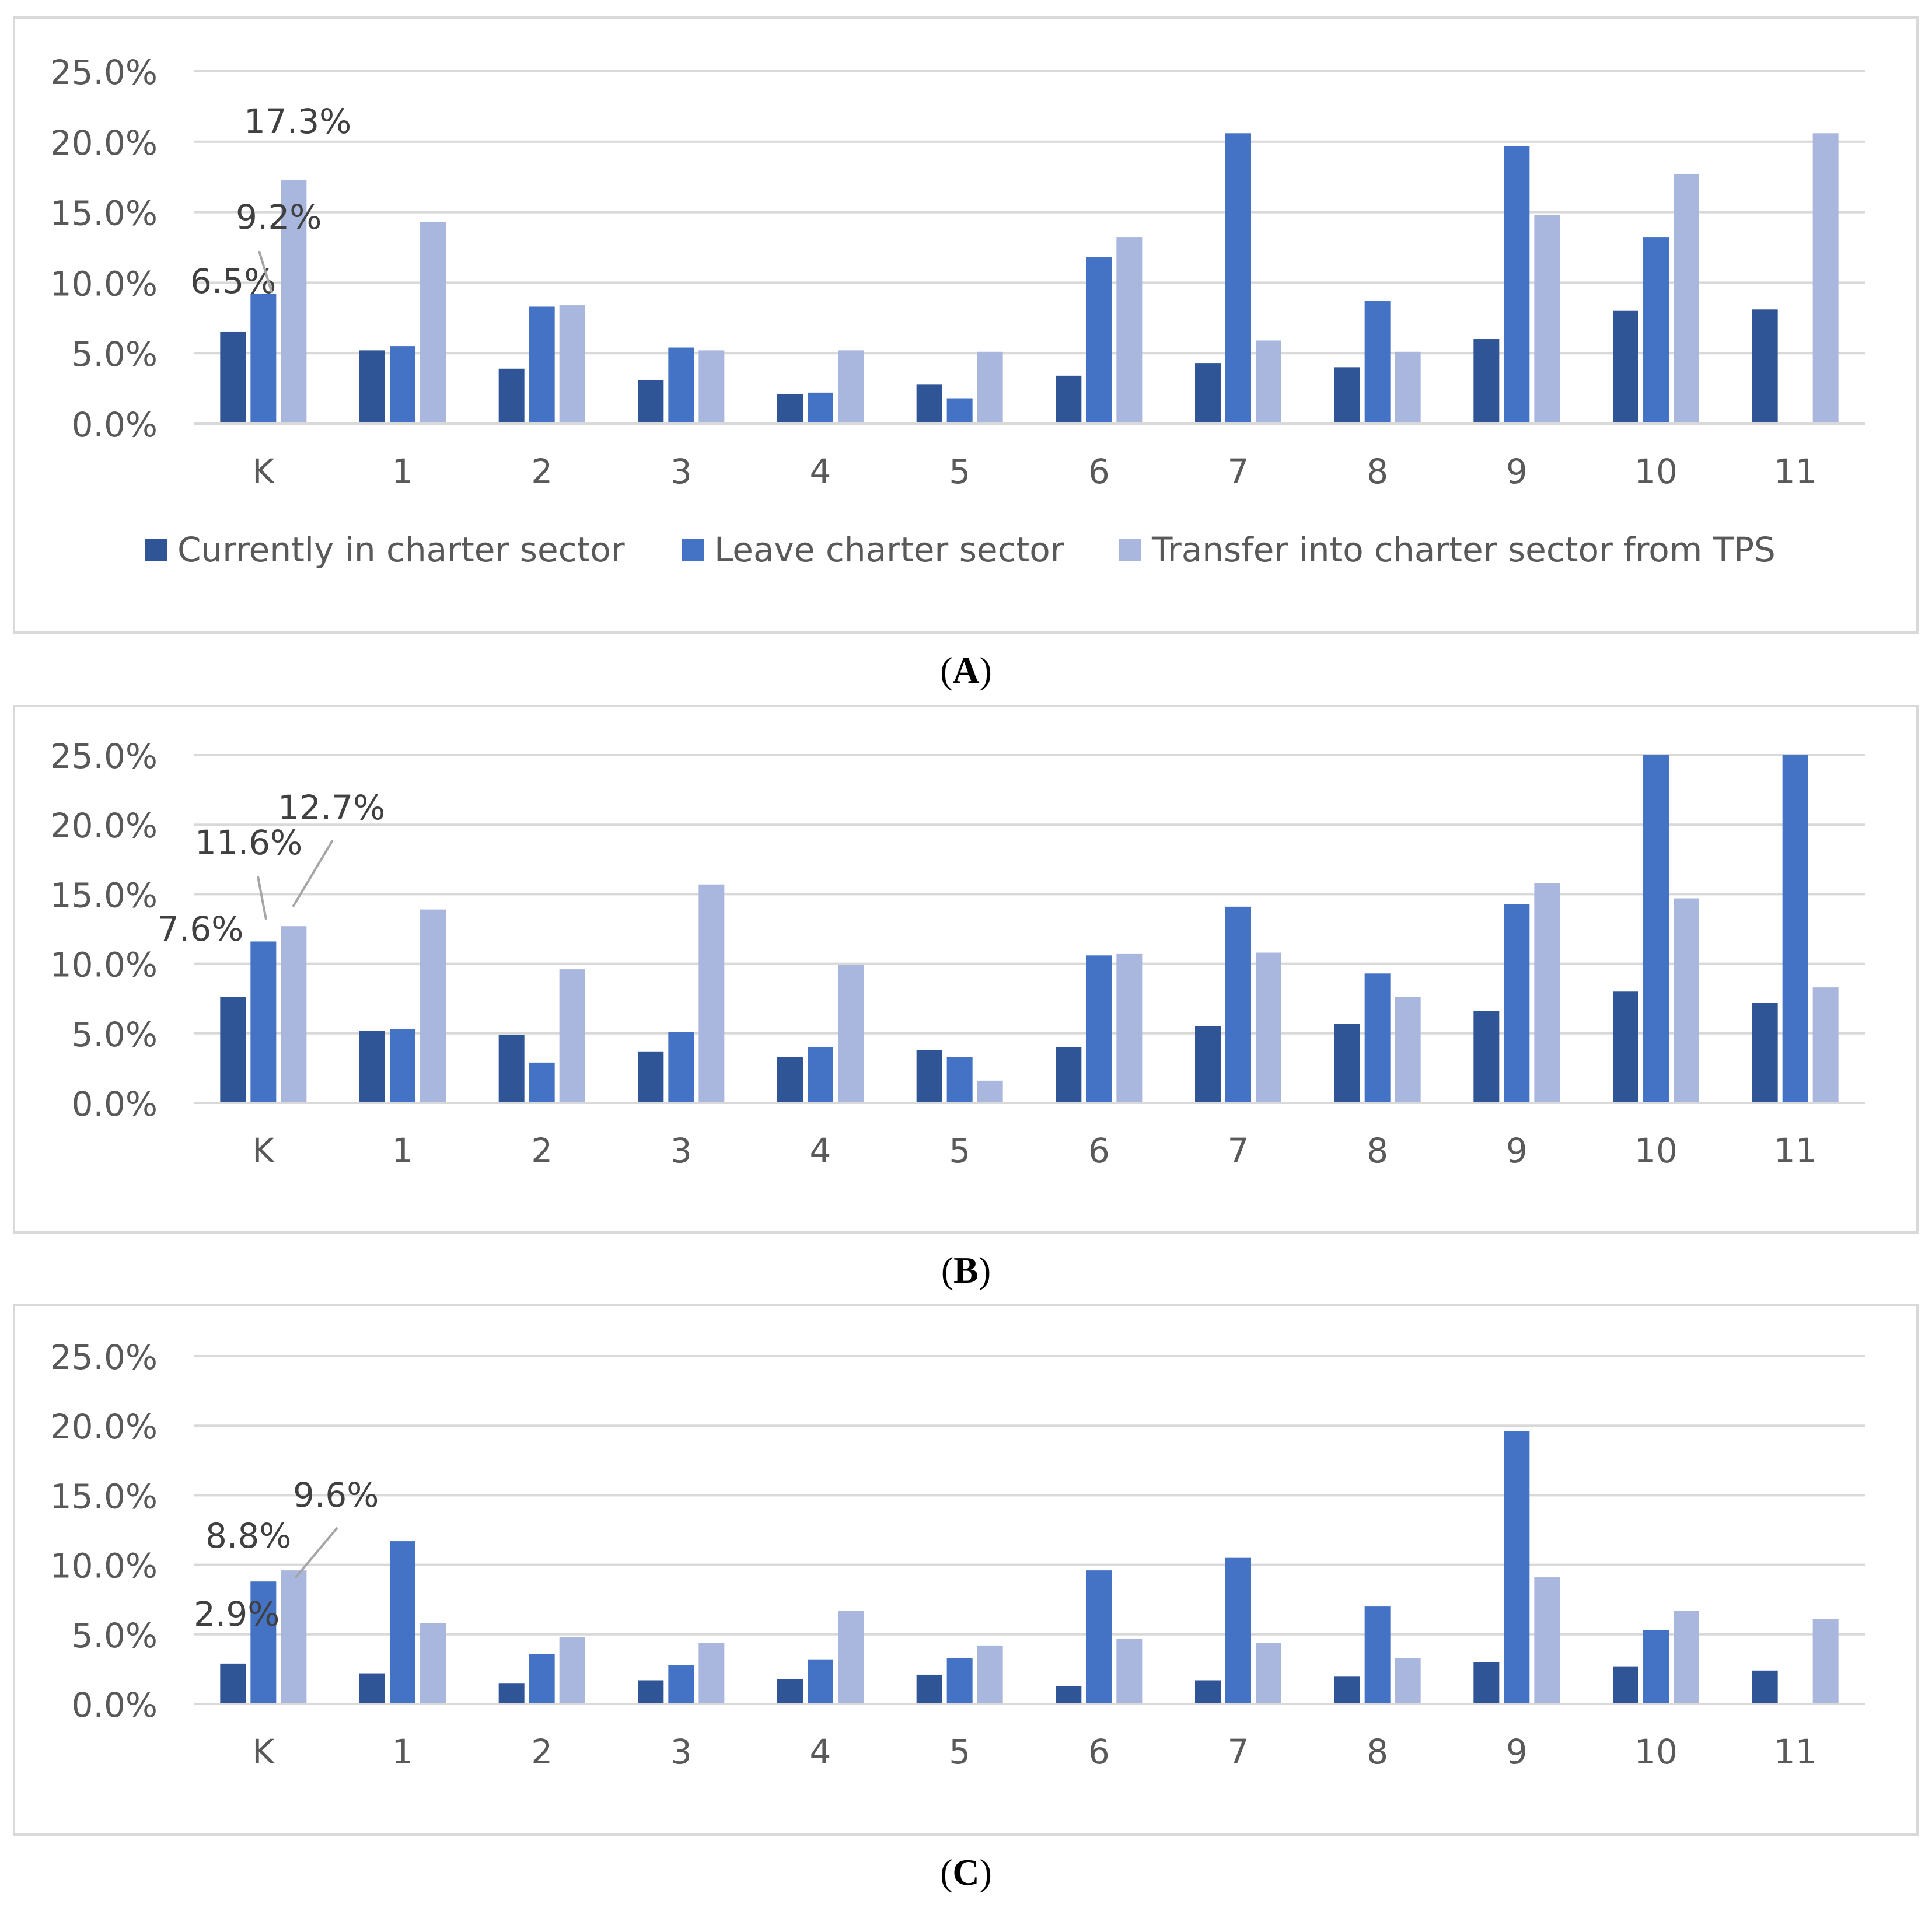  Describe the element at coordinates (104, 1427) in the screenshot. I see `y-tick-label-c-4: 20.0%` at that location.